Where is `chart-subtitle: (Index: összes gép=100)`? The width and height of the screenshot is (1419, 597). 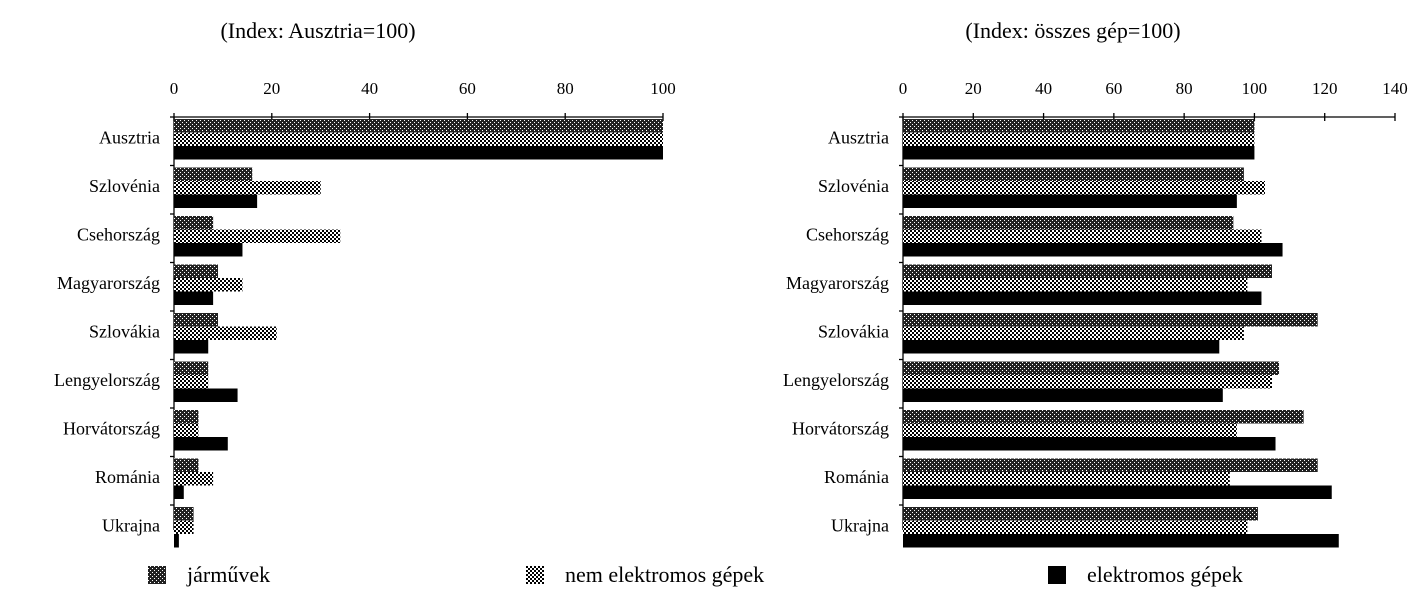
chart-subtitle: (Index: összes gép=100) is located at coordinates (1072, 30).